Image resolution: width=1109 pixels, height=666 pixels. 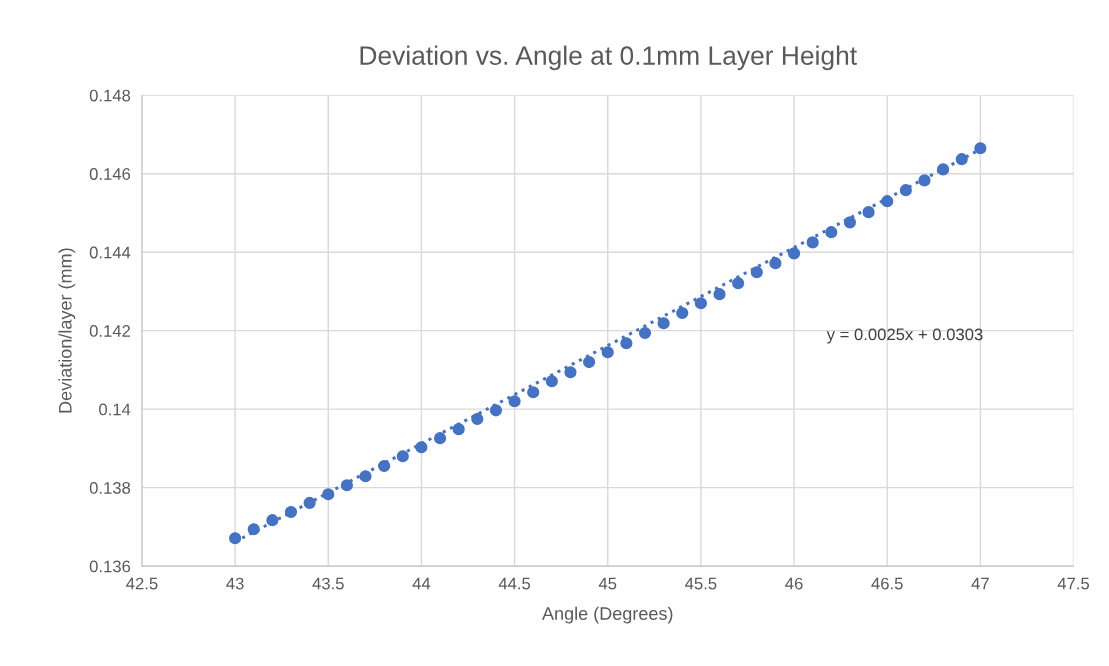 What do you see at coordinates (1073, 583) in the screenshot?
I see `x-tick-label: 47.5` at bounding box center [1073, 583].